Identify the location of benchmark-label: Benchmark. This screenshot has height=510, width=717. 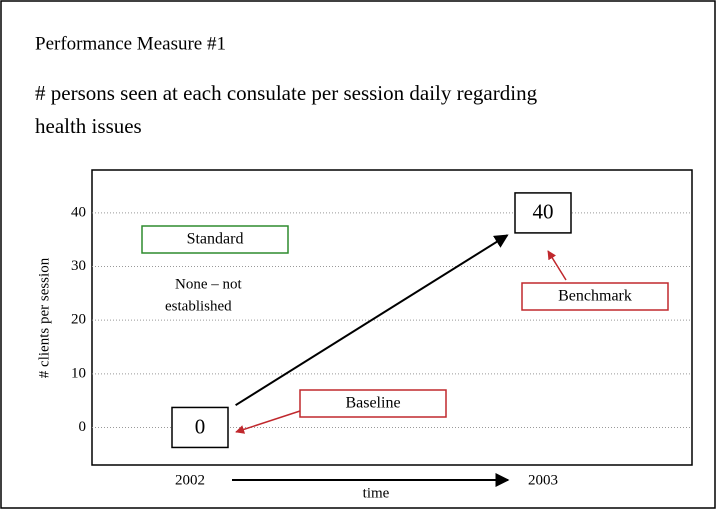
(595, 296).